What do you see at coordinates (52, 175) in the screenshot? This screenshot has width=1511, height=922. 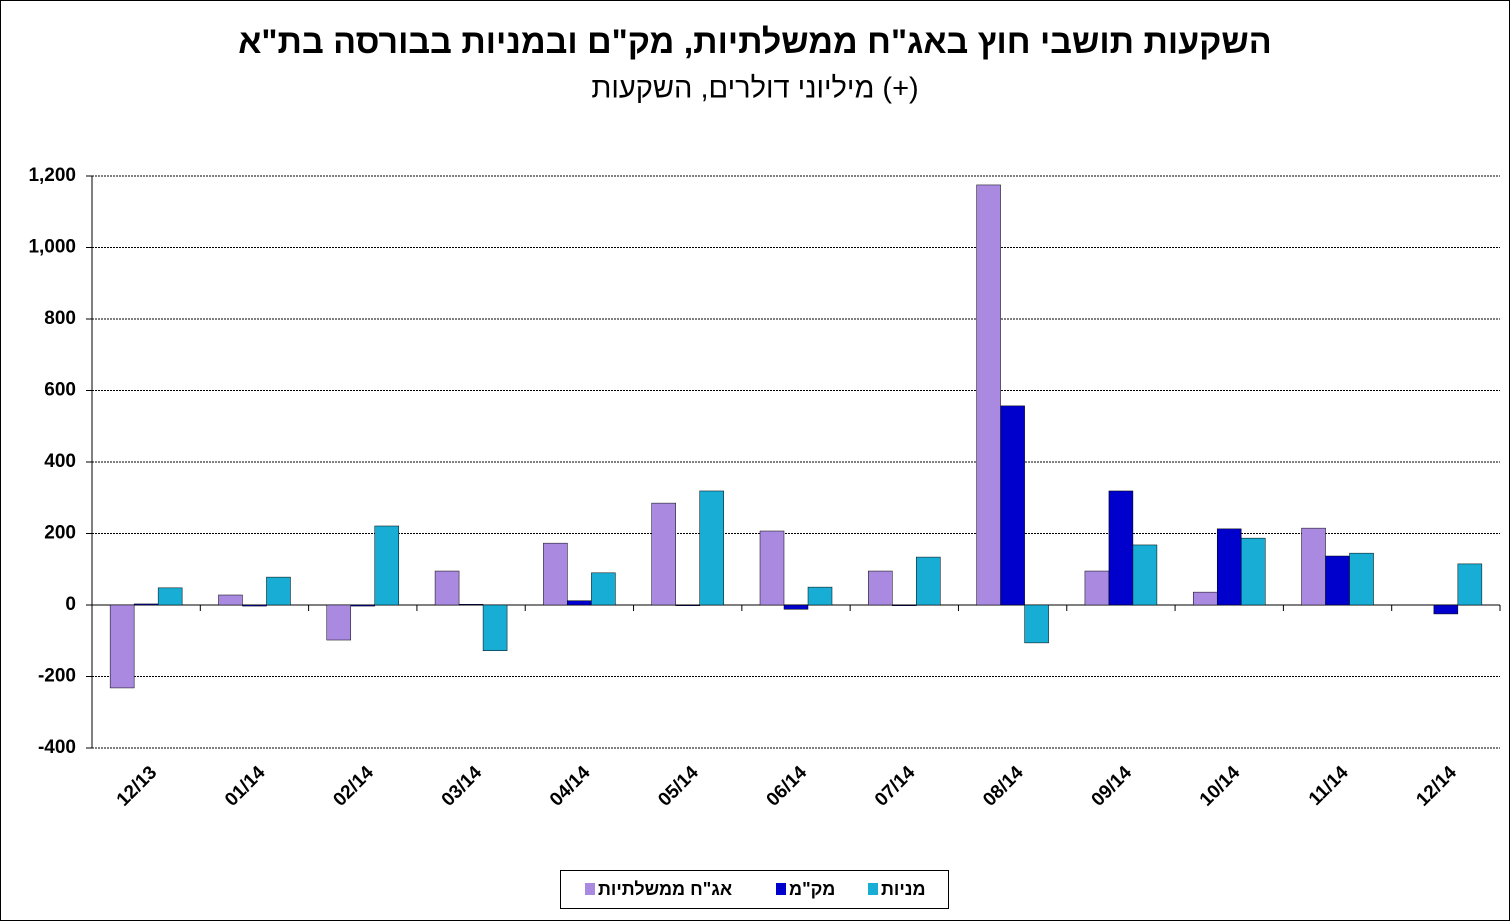 I see `y-tick-label: 1,200` at bounding box center [52, 175].